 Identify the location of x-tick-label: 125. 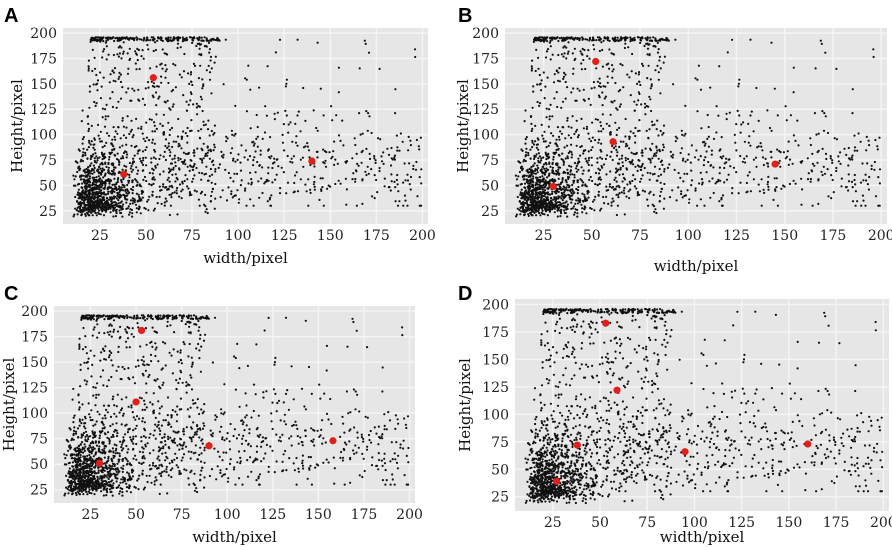
(284, 236).